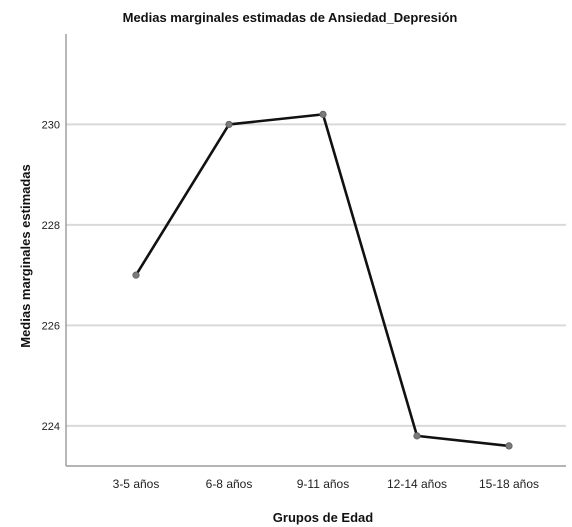 The width and height of the screenshot is (572, 527). I want to click on x-axis-label: Grupos de Edad, so click(323, 517).